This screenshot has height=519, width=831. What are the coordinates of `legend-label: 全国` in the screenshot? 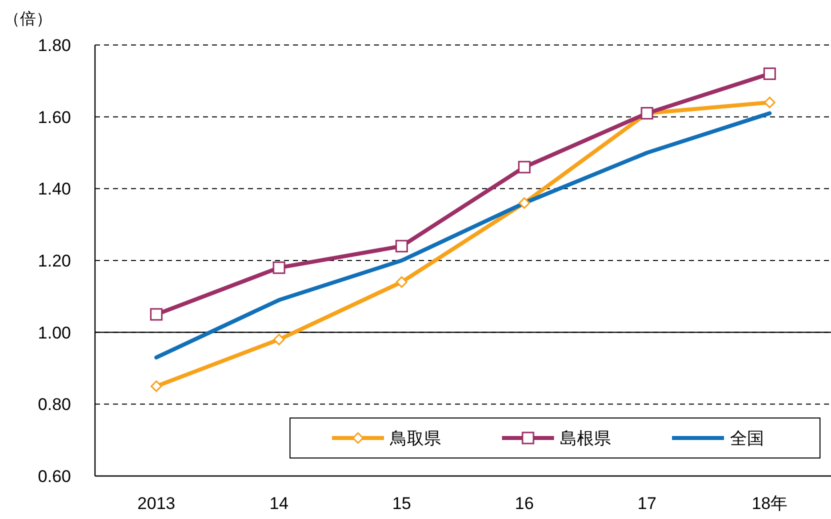 It's located at (747, 438).